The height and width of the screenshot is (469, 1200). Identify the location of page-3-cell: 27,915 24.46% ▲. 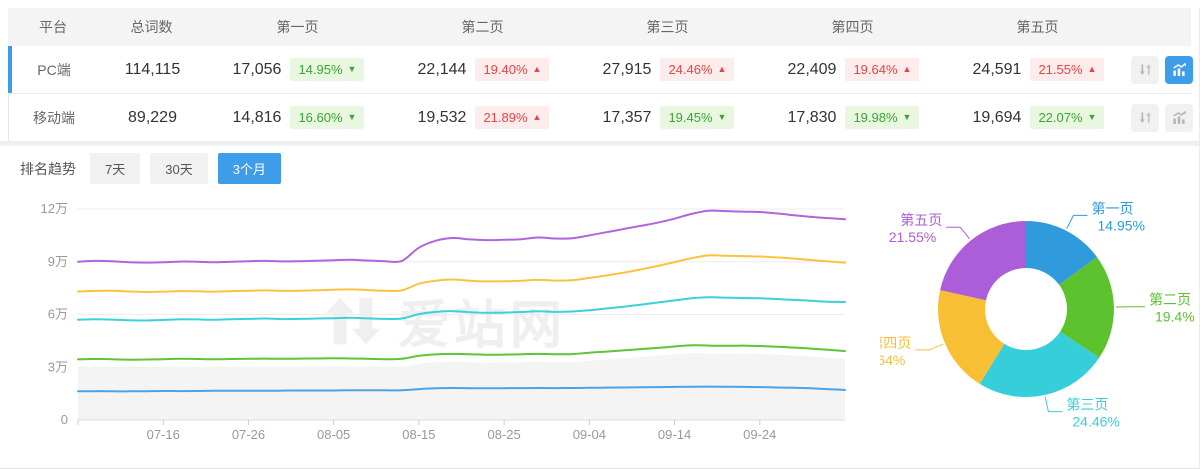
(668, 69).